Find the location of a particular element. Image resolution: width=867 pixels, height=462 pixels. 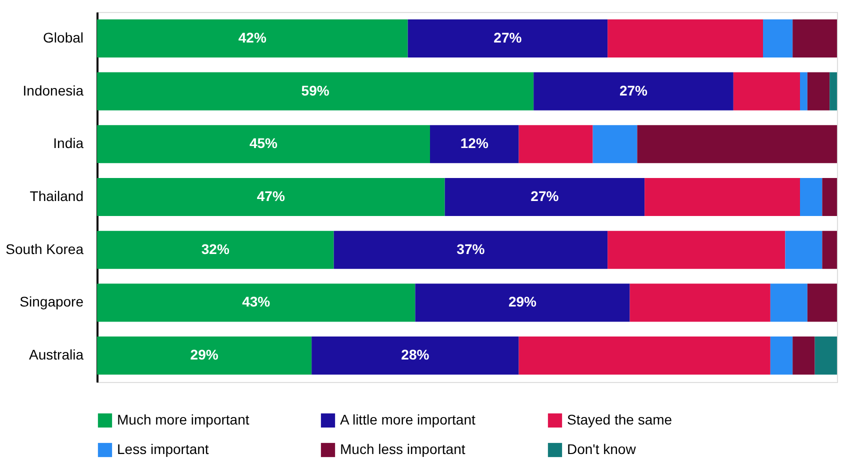

data-label: 32% is located at coordinates (215, 248).